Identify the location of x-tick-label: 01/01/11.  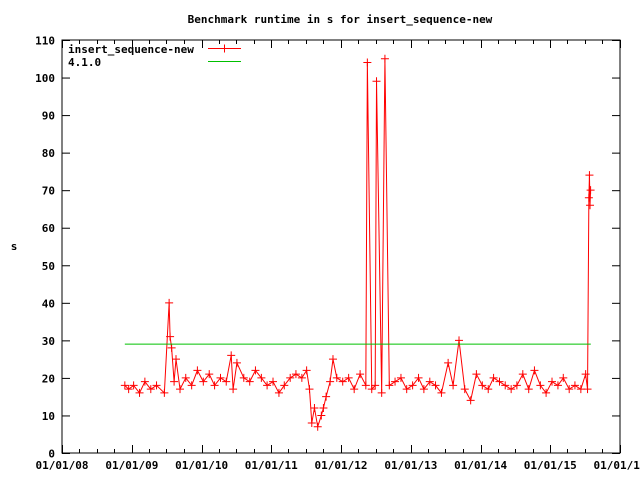
(271, 465).